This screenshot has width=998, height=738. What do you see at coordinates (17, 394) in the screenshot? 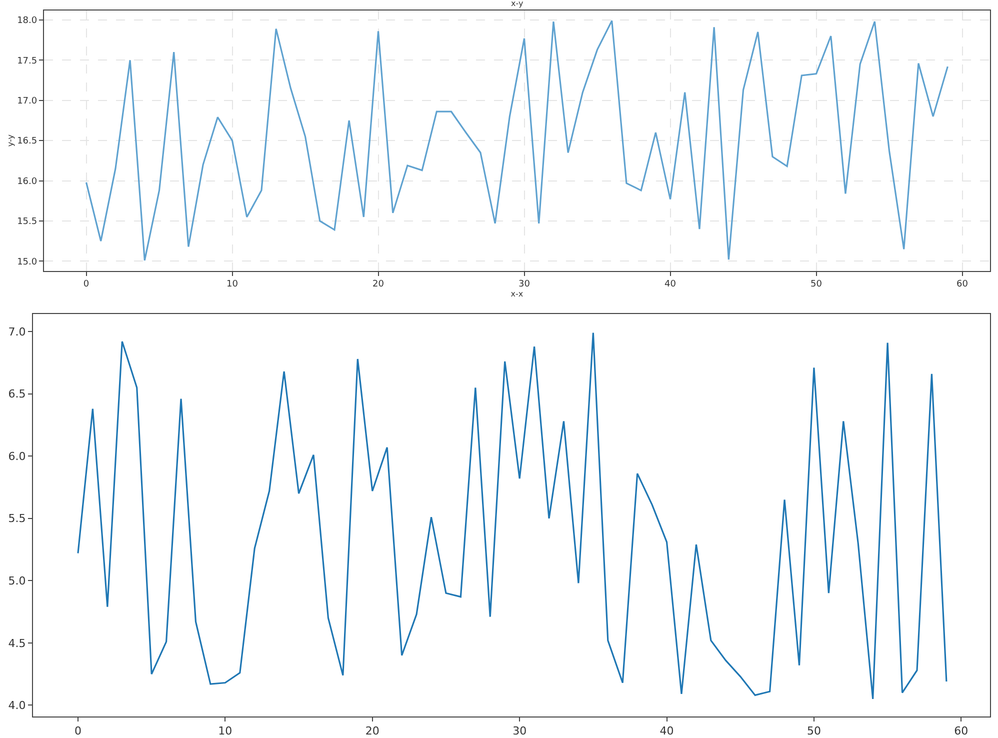
I see `y-tick-label: 6.5` at bounding box center [17, 394].